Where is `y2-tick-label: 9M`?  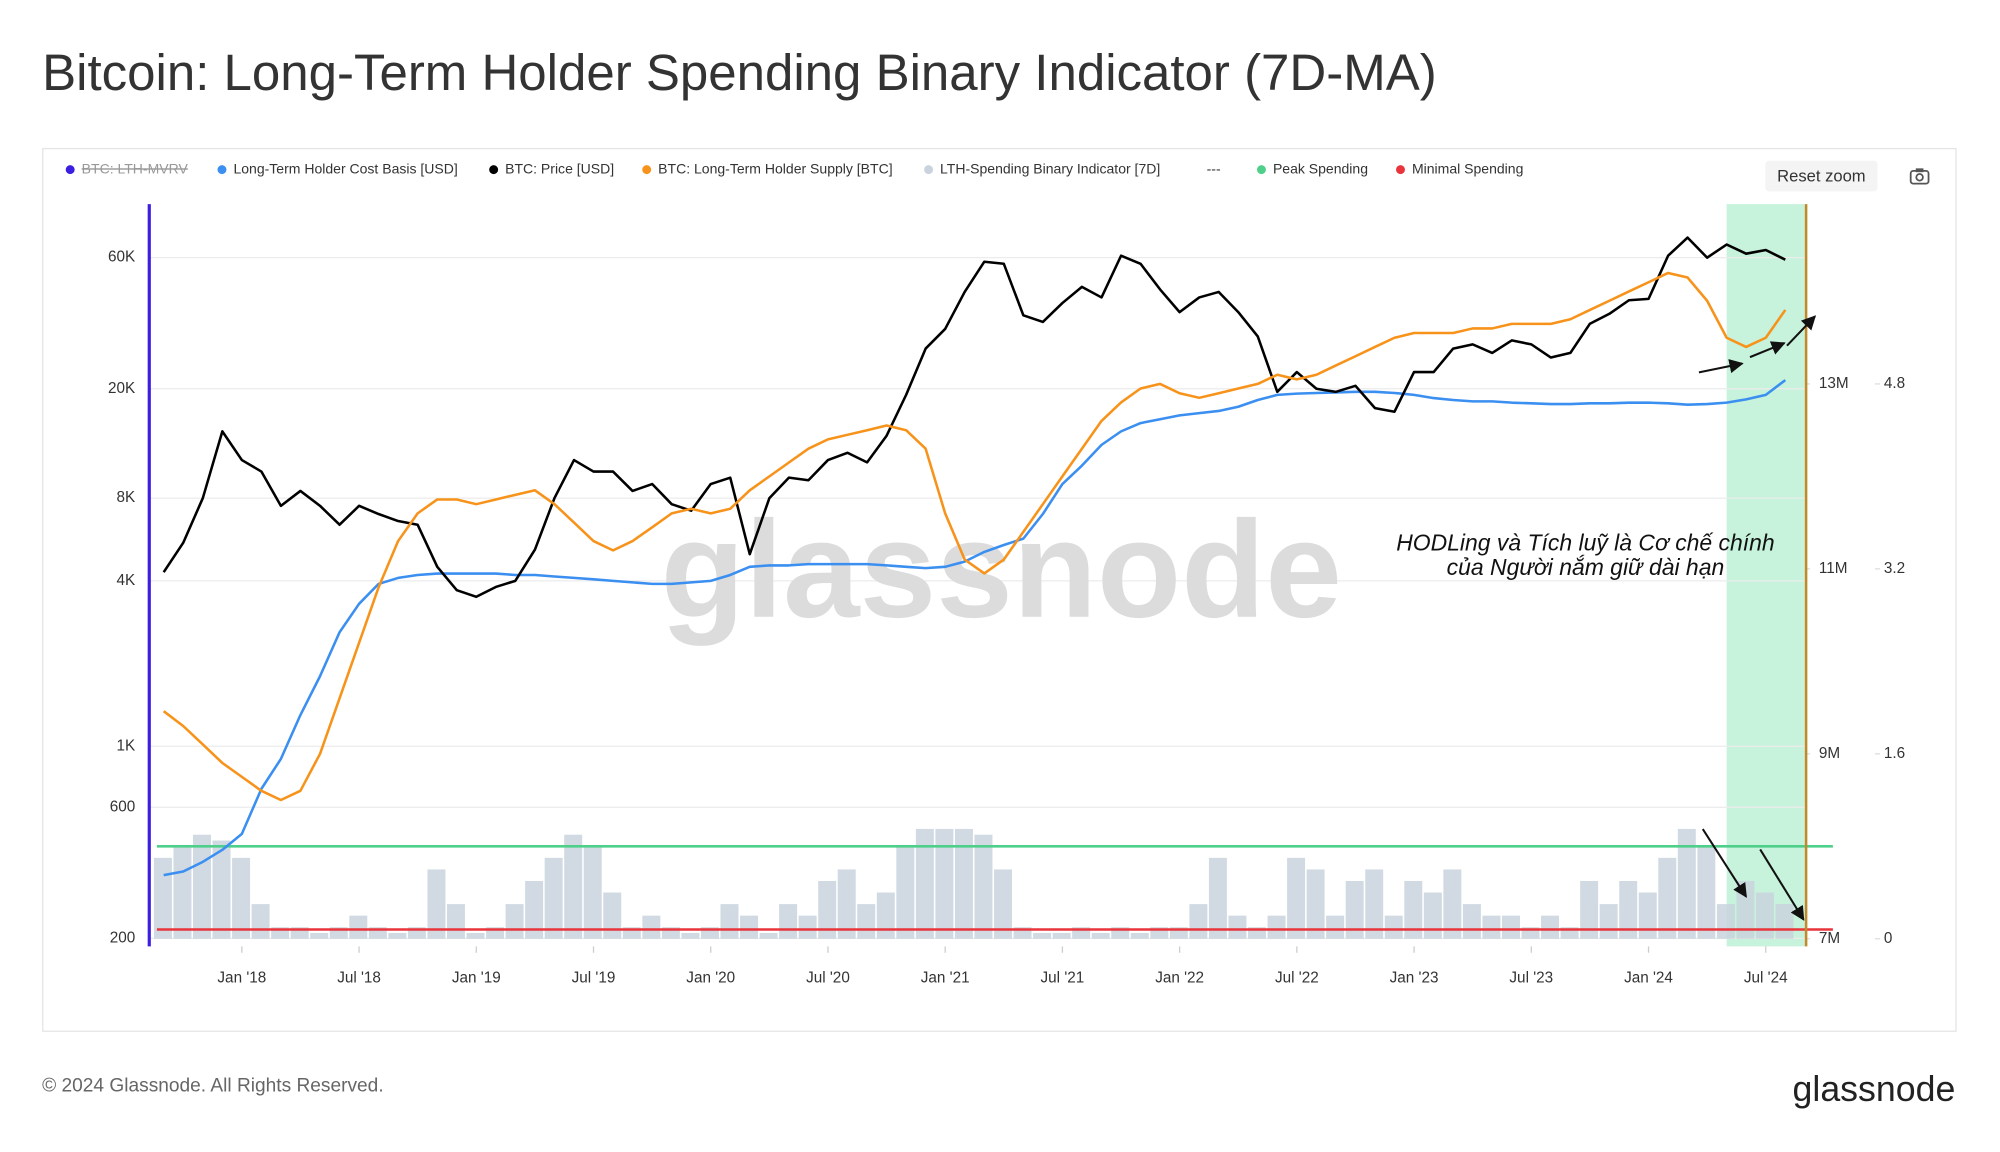
y2-tick-label: 9M is located at coordinates (1829, 753).